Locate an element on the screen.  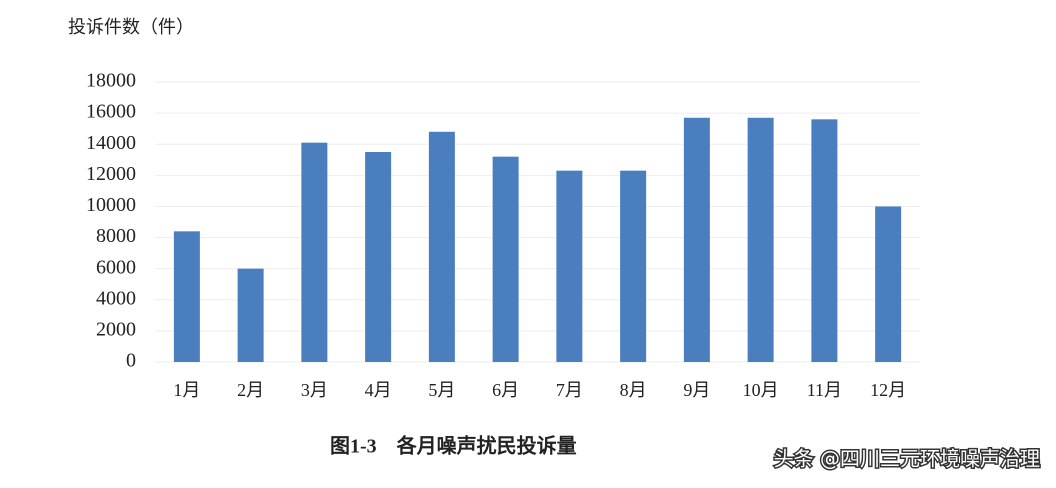
y-tick-label: 4000 is located at coordinates (116, 298).